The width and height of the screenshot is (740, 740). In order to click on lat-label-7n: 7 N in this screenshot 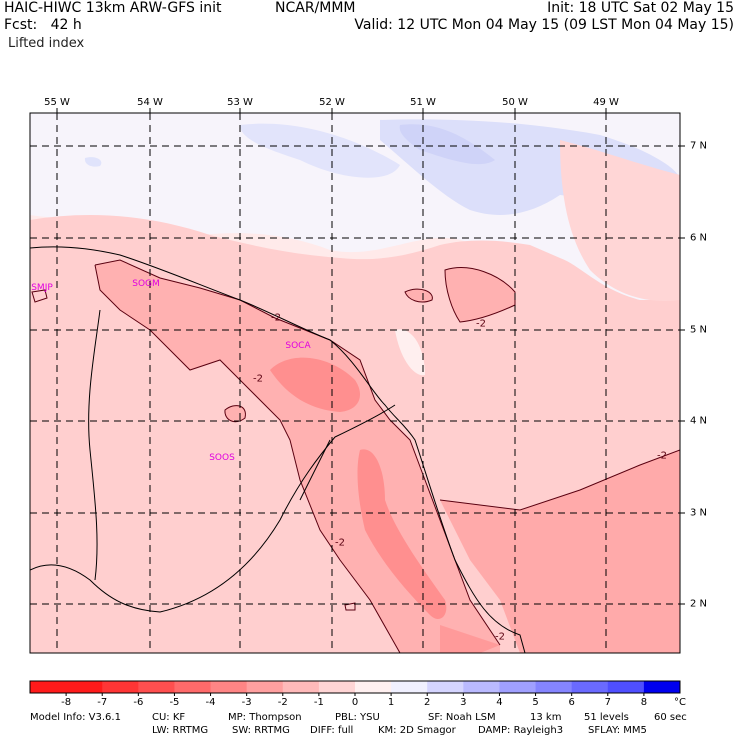, I will do `click(699, 146)`.